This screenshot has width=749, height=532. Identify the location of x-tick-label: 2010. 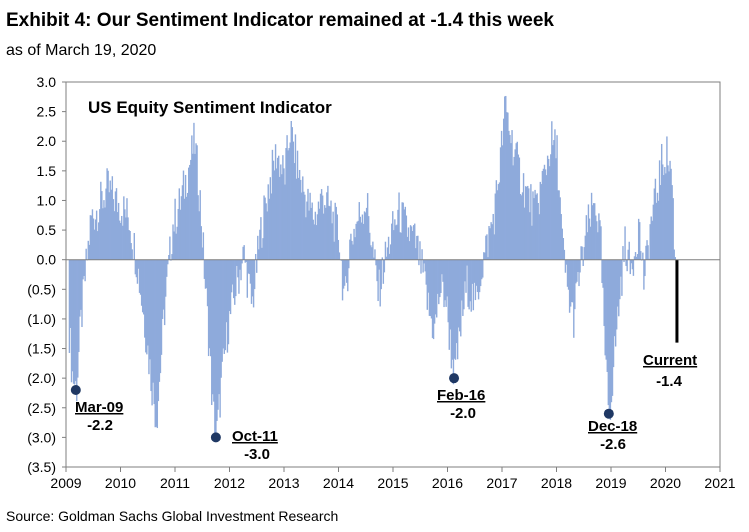
(120, 483).